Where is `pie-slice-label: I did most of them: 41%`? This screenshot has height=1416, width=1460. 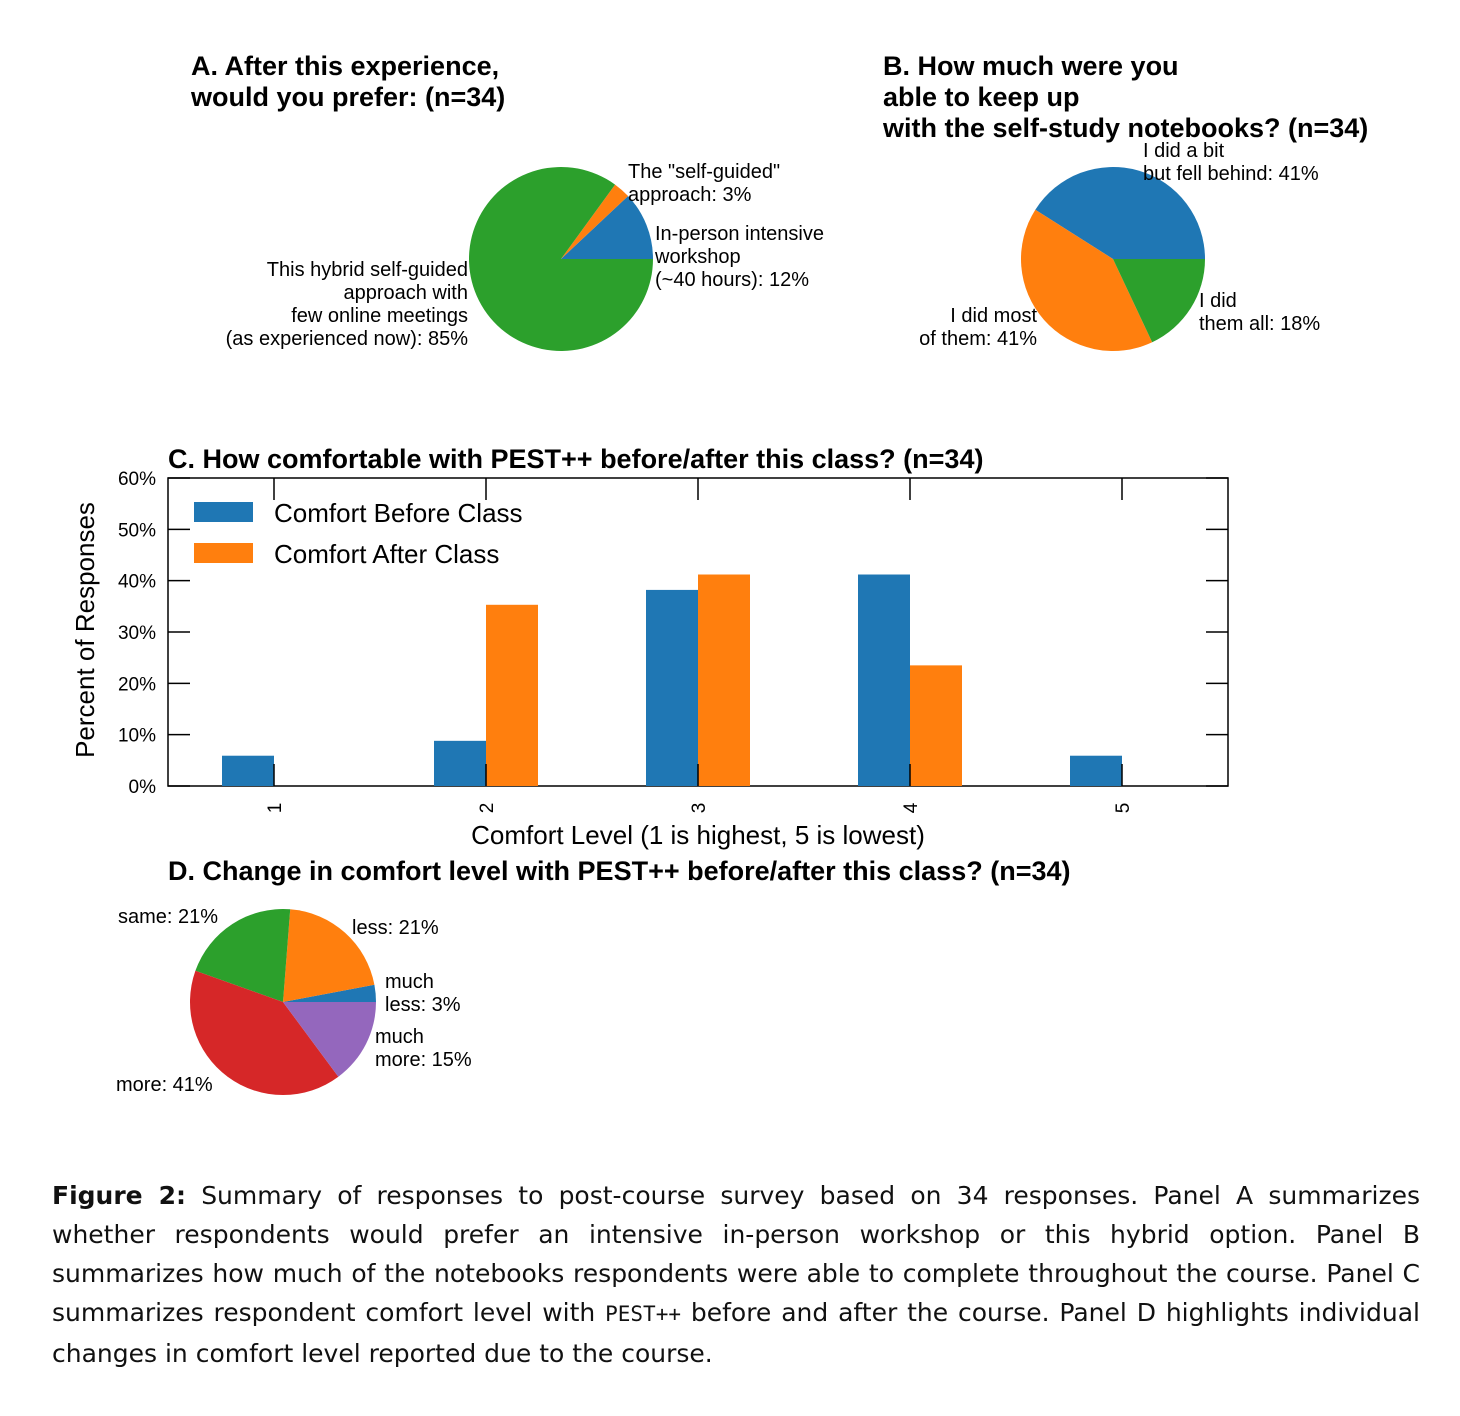 pie-slice-label: I did most of them: 41% is located at coordinates (978, 327).